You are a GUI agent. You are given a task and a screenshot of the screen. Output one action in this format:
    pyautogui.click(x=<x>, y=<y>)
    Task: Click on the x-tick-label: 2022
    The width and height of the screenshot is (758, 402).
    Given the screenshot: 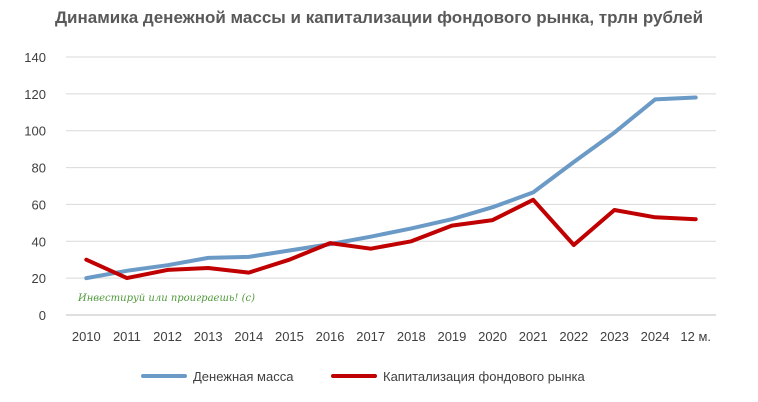 What is the action you would take?
    pyautogui.click(x=573, y=336)
    